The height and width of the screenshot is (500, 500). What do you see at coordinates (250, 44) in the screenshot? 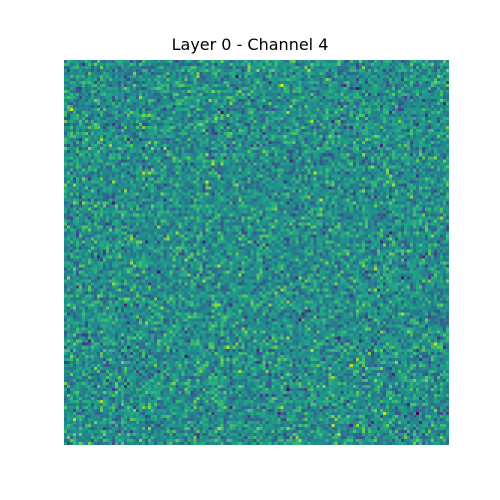
I see `chart-title: Layer 0 - Channel 4` at bounding box center [250, 44].